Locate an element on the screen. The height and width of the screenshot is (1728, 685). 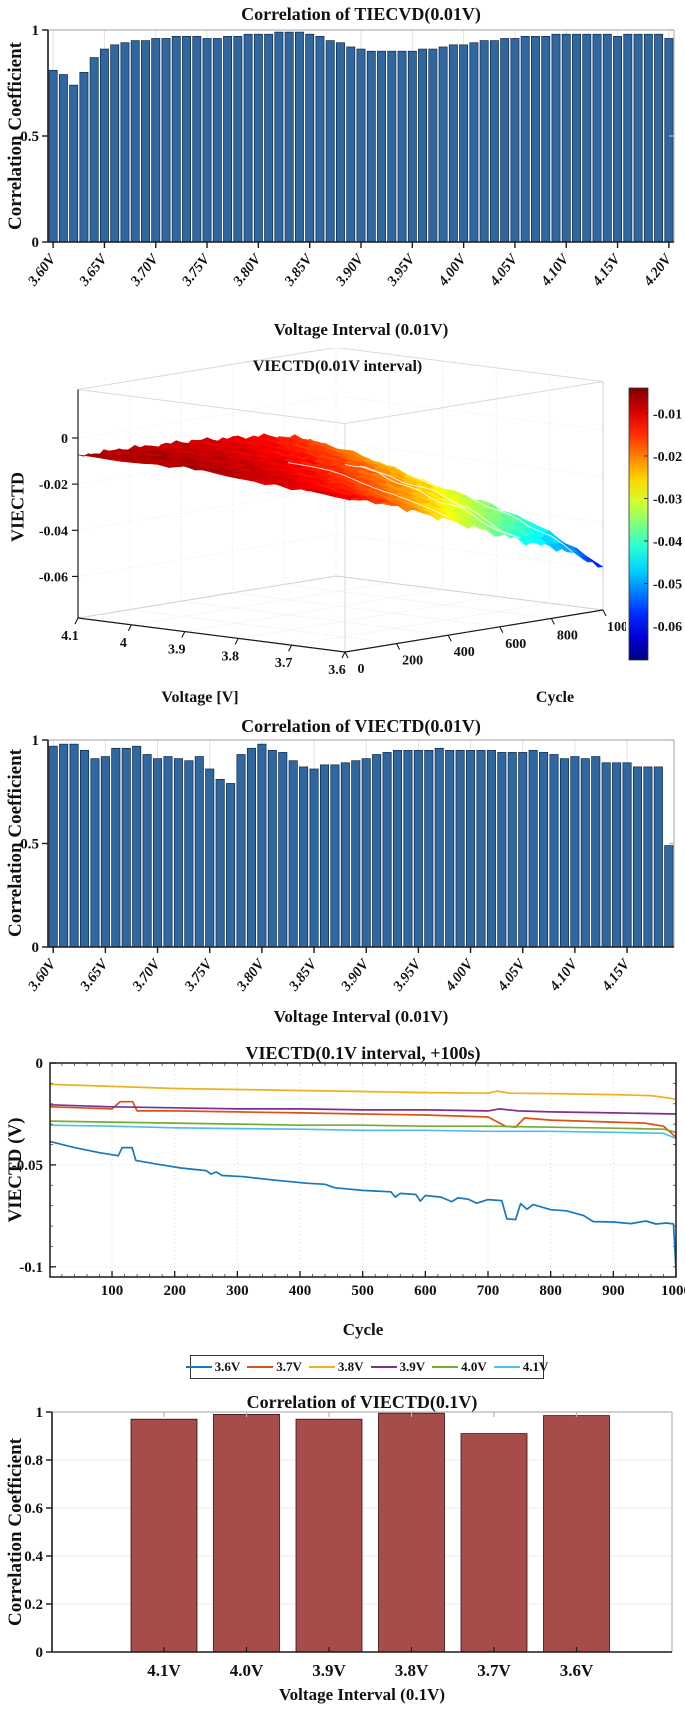
chart4-x-axis-label: Cycle is located at coordinates (363, 1329).